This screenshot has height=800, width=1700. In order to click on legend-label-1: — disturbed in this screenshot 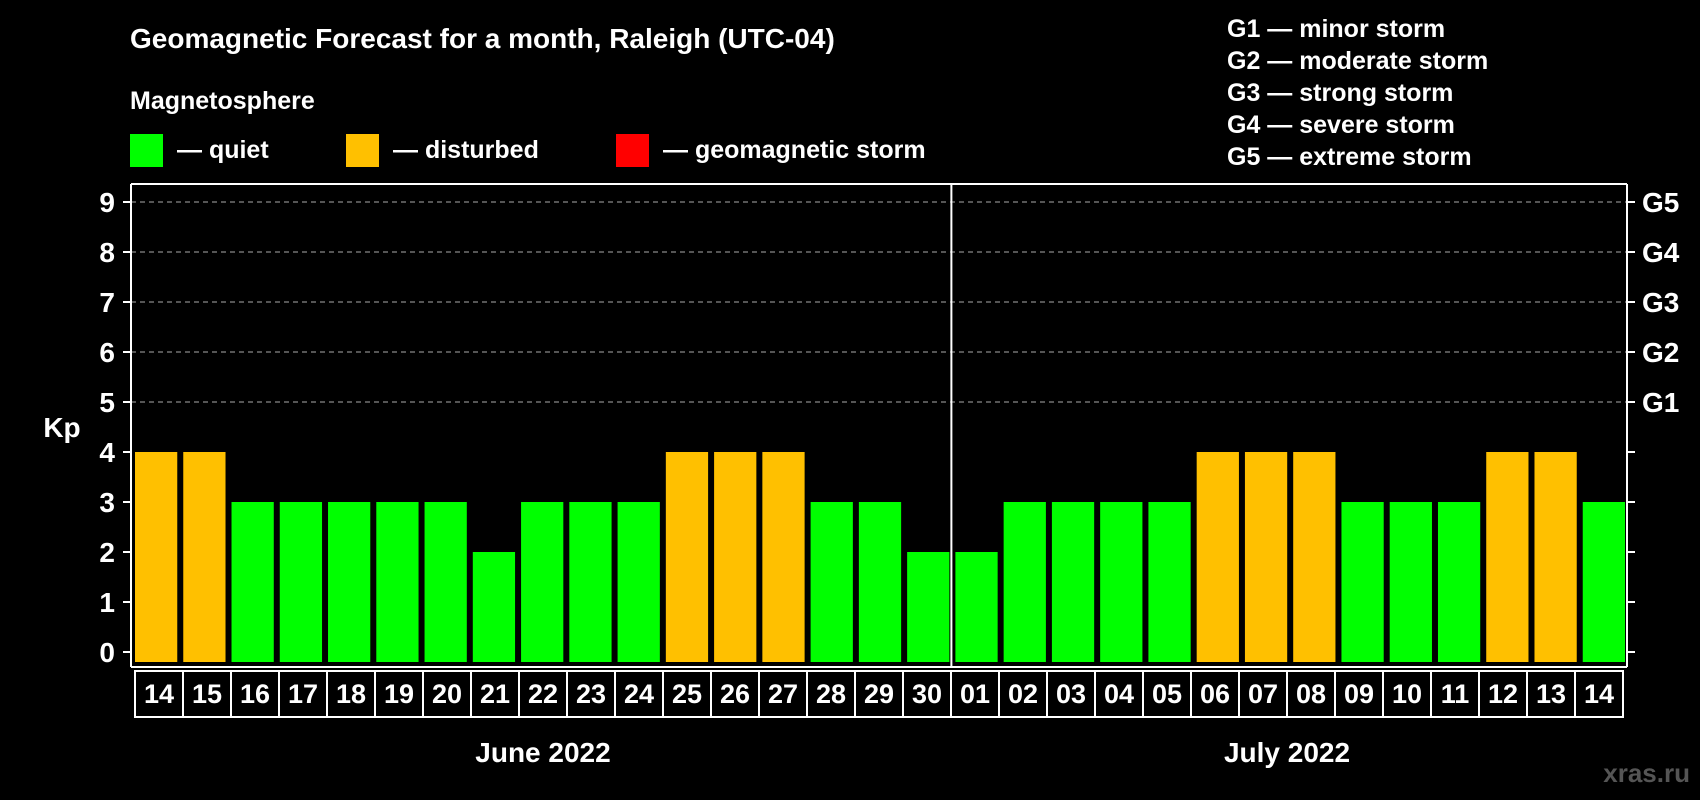, I will do `click(466, 150)`.